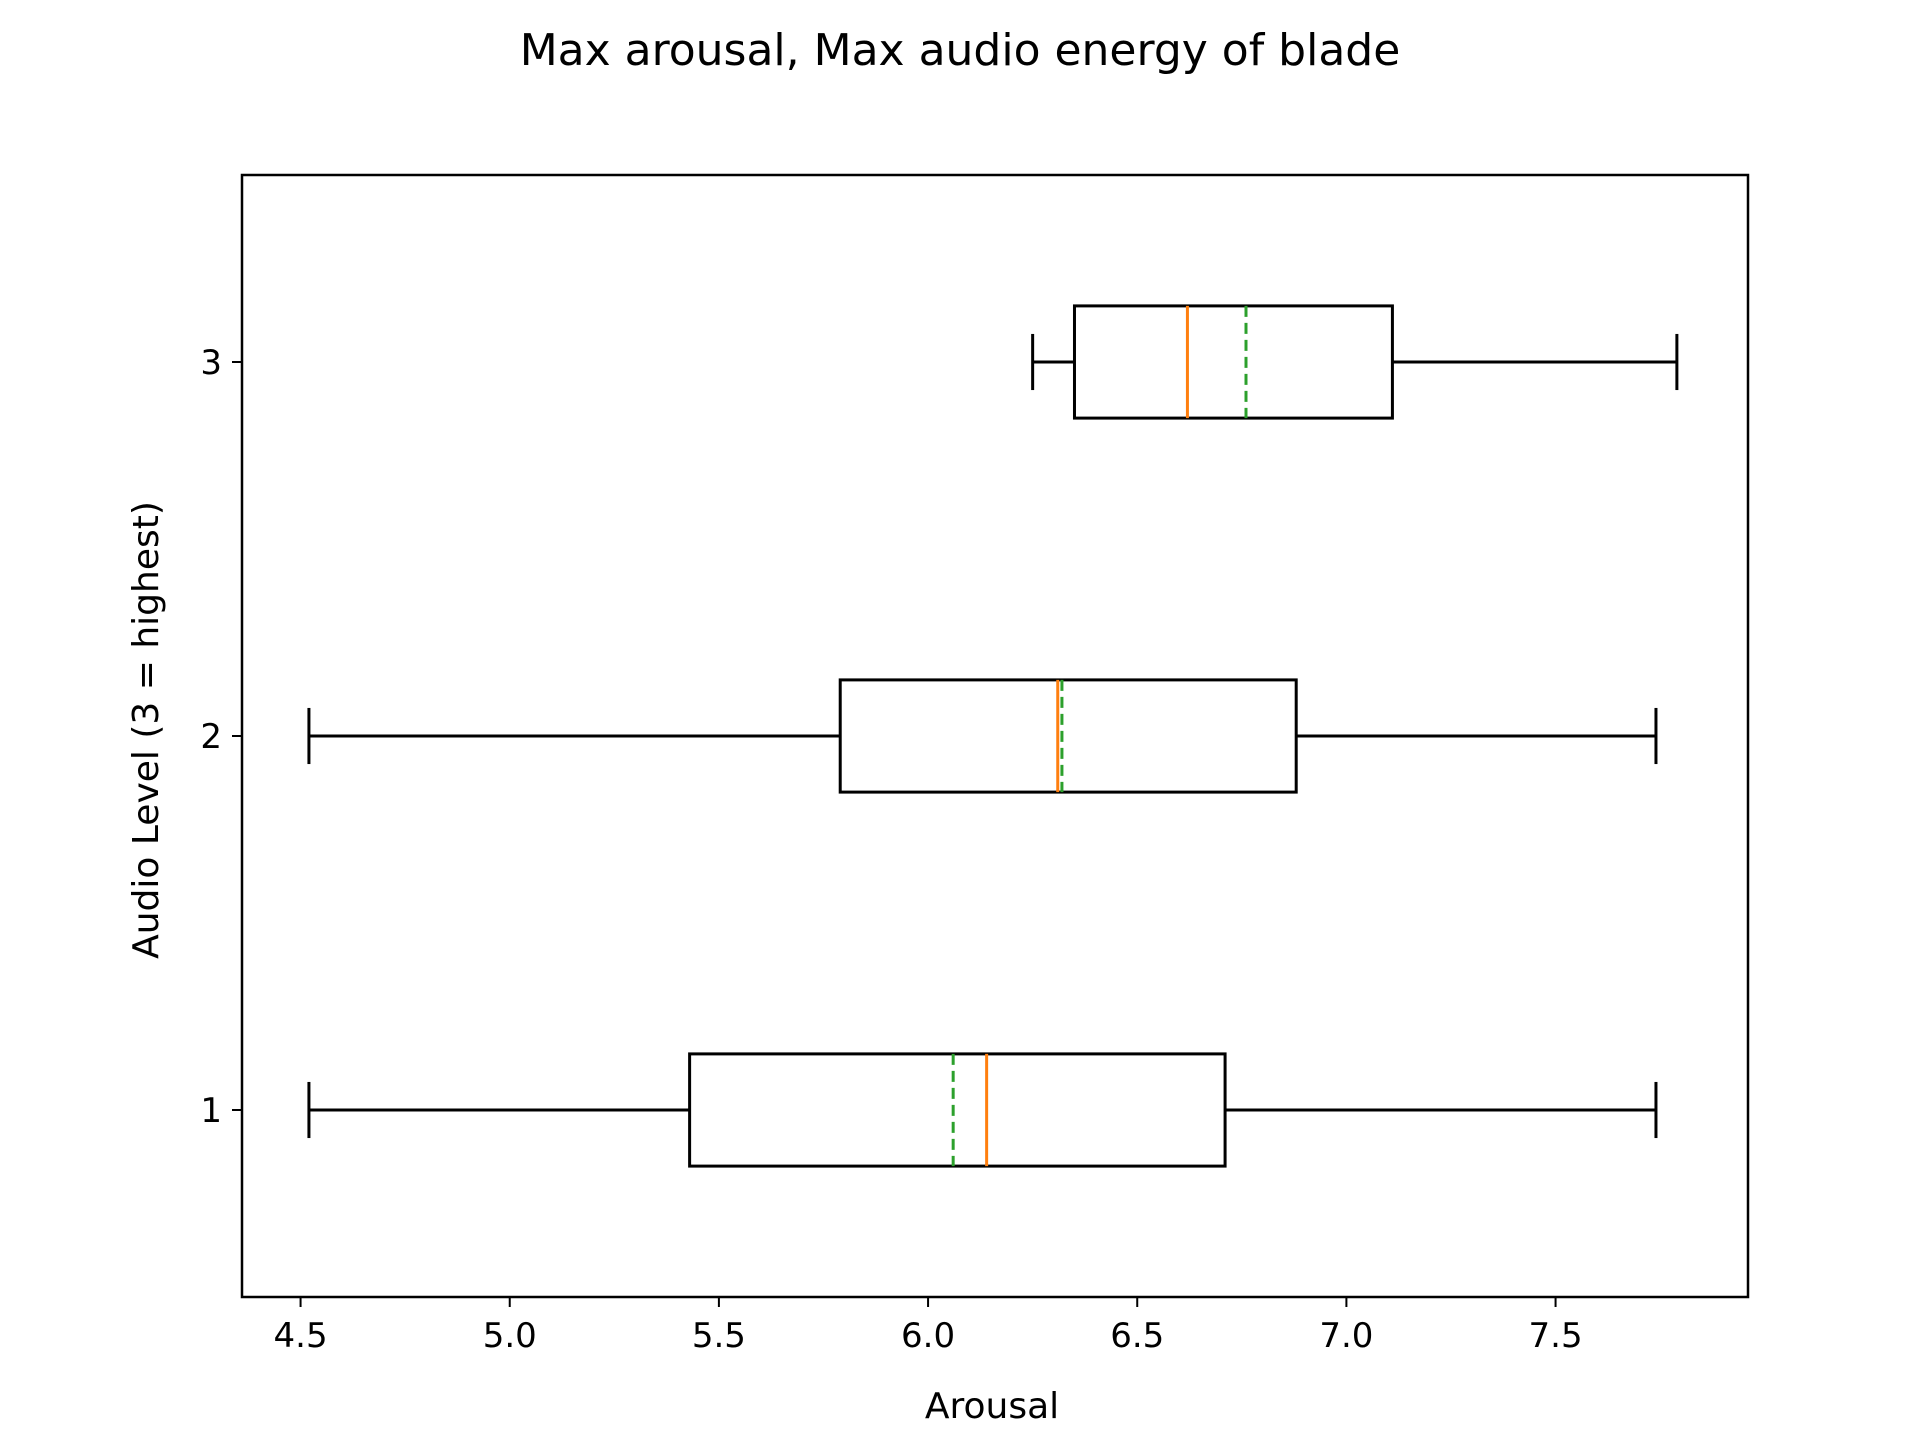 This screenshot has height=1440, width=1920. Describe the element at coordinates (1137, 1336) in the screenshot. I see `x-tick-label: 6.5` at that location.